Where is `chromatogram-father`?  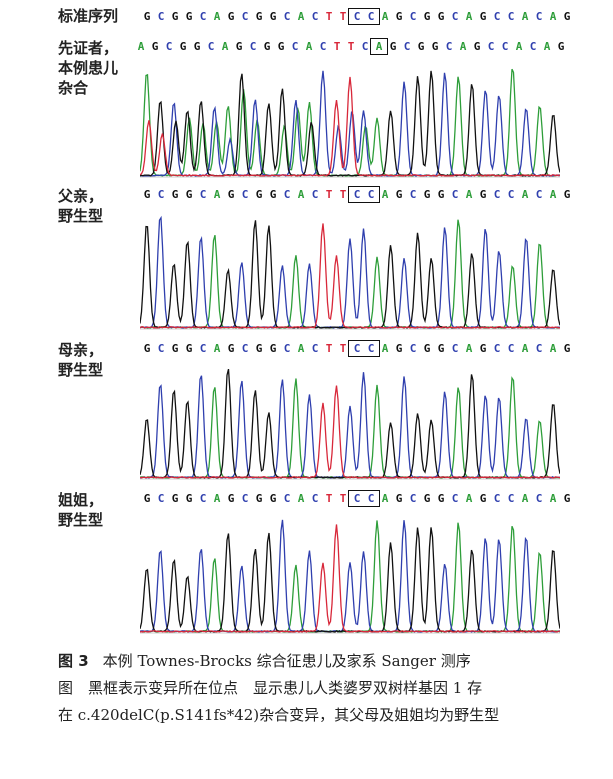 chromatogram-father is located at coordinates (350, 265).